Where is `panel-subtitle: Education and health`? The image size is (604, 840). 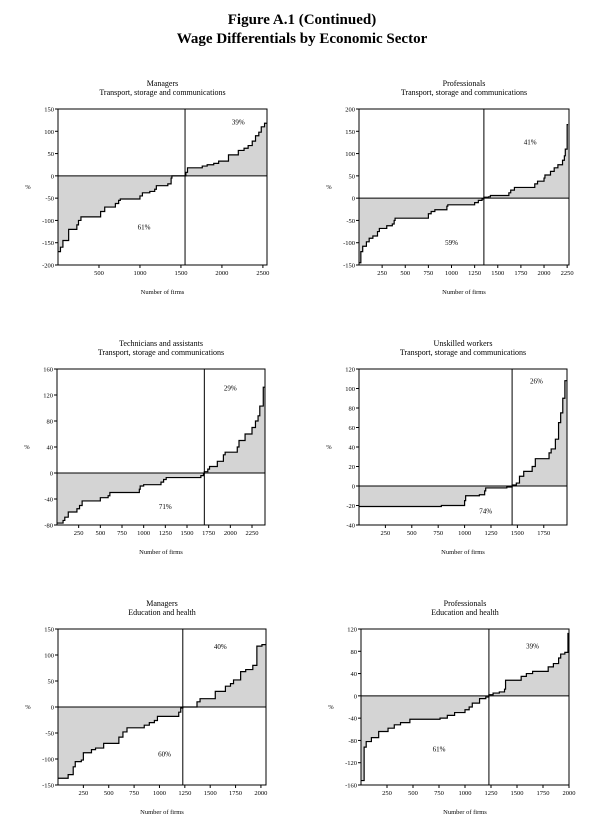
panel-subtitle: Education and health is located at coordinates (162, 612).